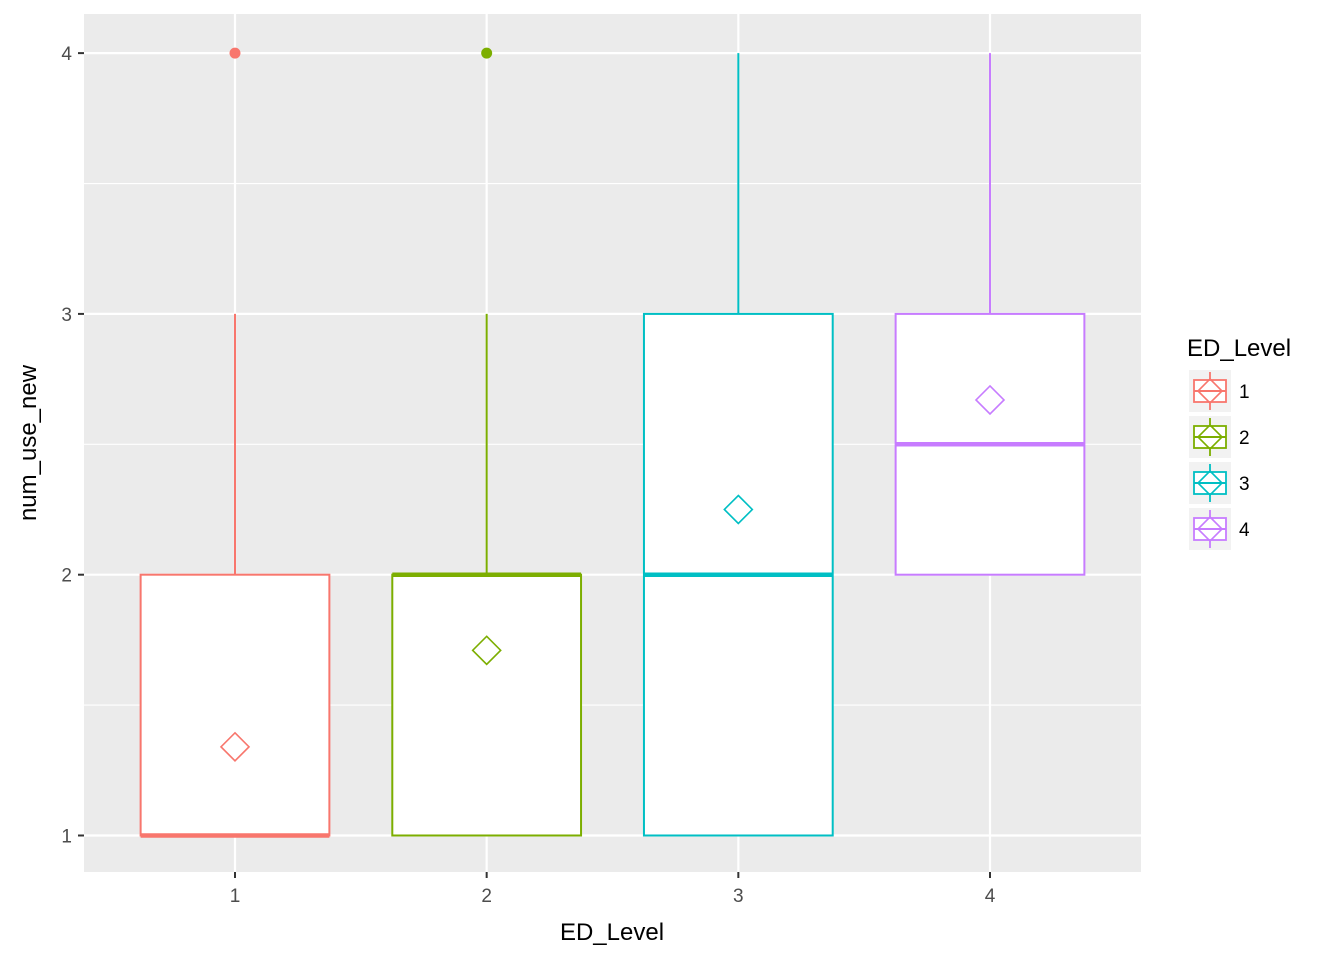 The image size is (1344, 960). Describe the element at coordinates (66, 315) in the screenshot. I see `y-tick-label: 3` at that location.